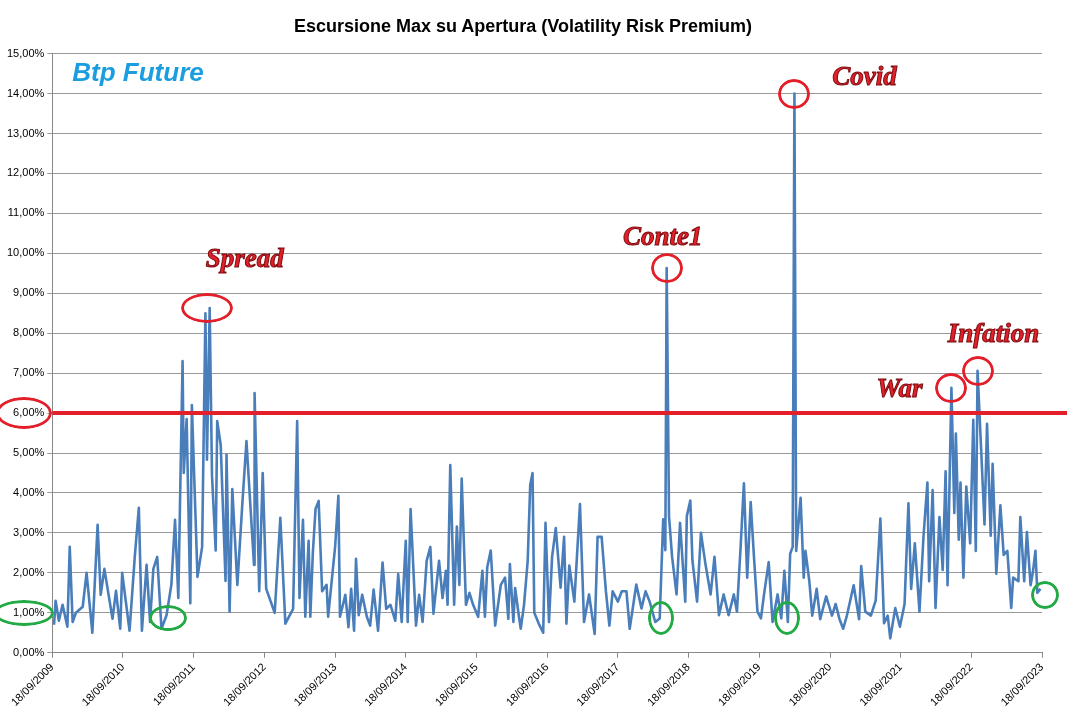  Describe the element at coordinates (29, 611) in the screenshot. I see `y-tick-label: 1,00%` at that location.